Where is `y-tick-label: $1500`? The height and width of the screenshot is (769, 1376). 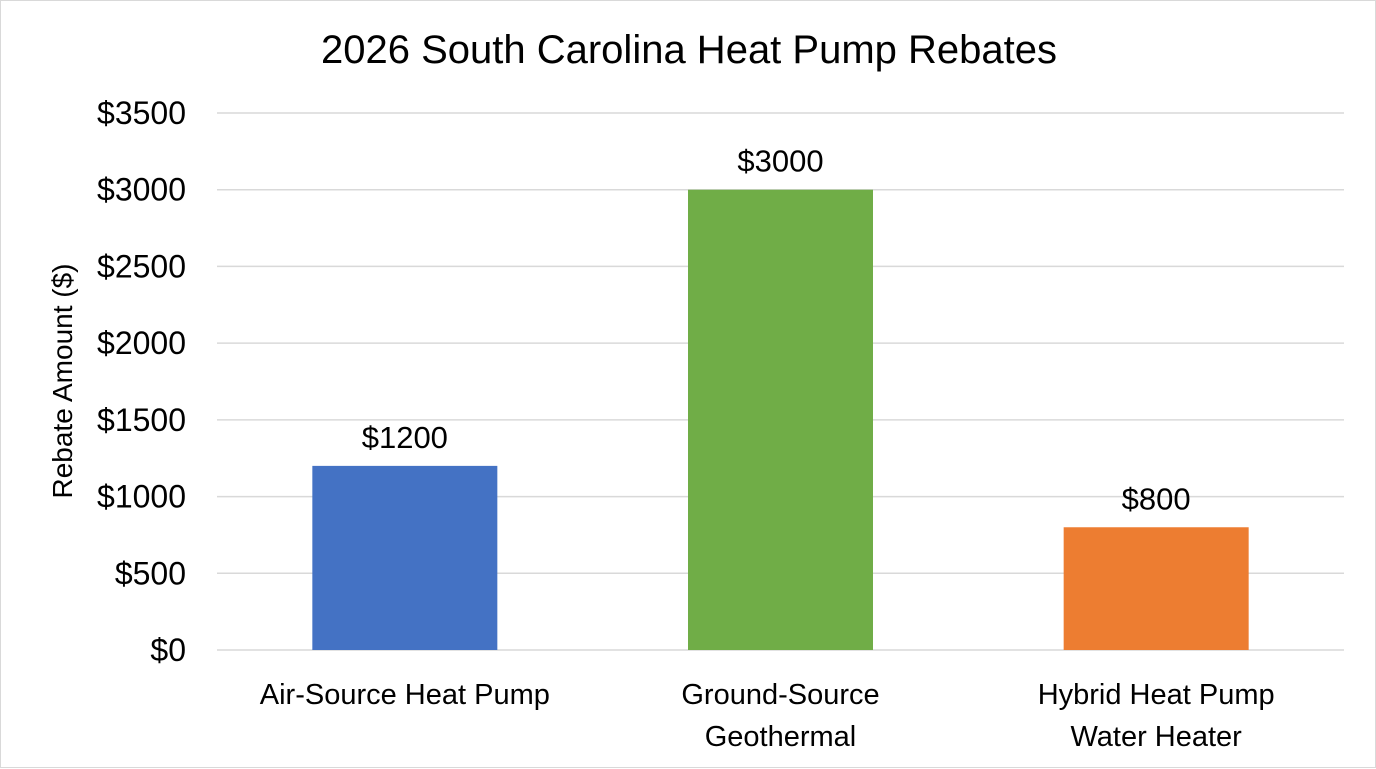 y-tick-label: $1500 is located at coordinates (141, 420).